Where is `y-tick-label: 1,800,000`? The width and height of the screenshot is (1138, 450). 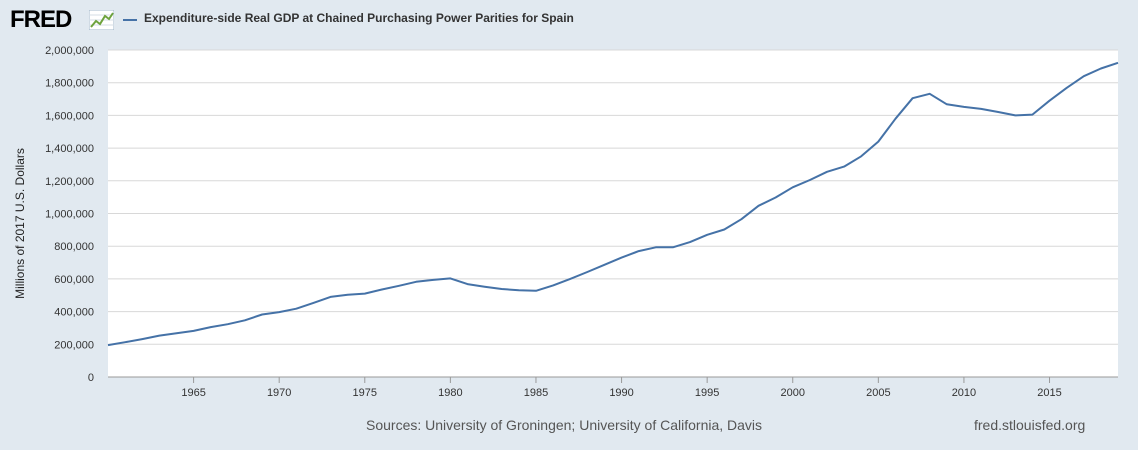 y-tick-label: 1,800,000 is located at coordinates (69, 84).